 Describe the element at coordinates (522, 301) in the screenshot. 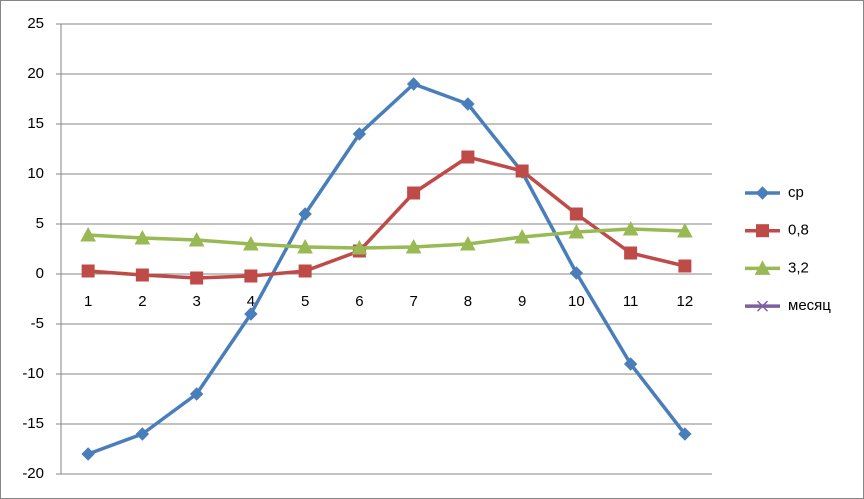

I see `x-tick-label: 9` at that location.